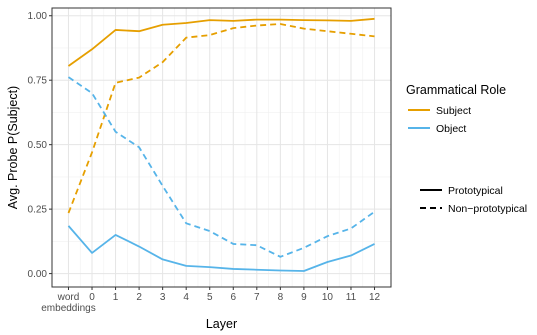 The image size is (537, 335). Describe the element at coordinates (38, 210) in the screenshot. I see `y-tick-label: 0.25` at that location.